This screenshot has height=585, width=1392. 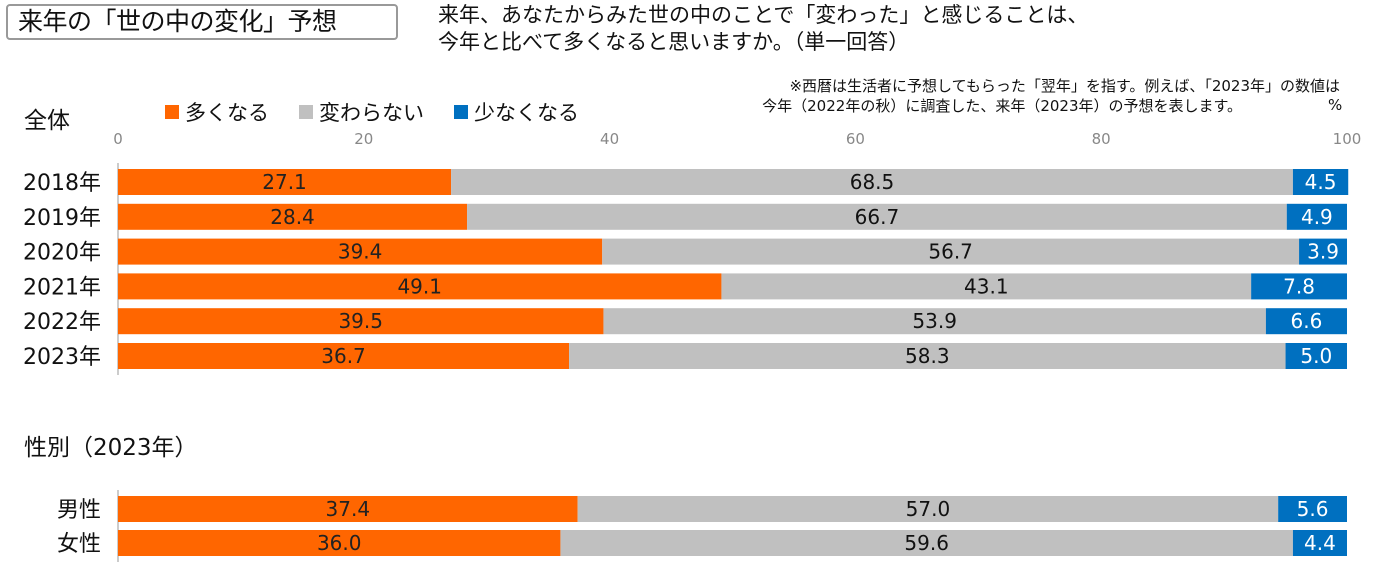 What do you see at coordinates (62, 183) in the screenshot?
I see `overall-category-label-0: 2018年` at bounding box center [62, 183].